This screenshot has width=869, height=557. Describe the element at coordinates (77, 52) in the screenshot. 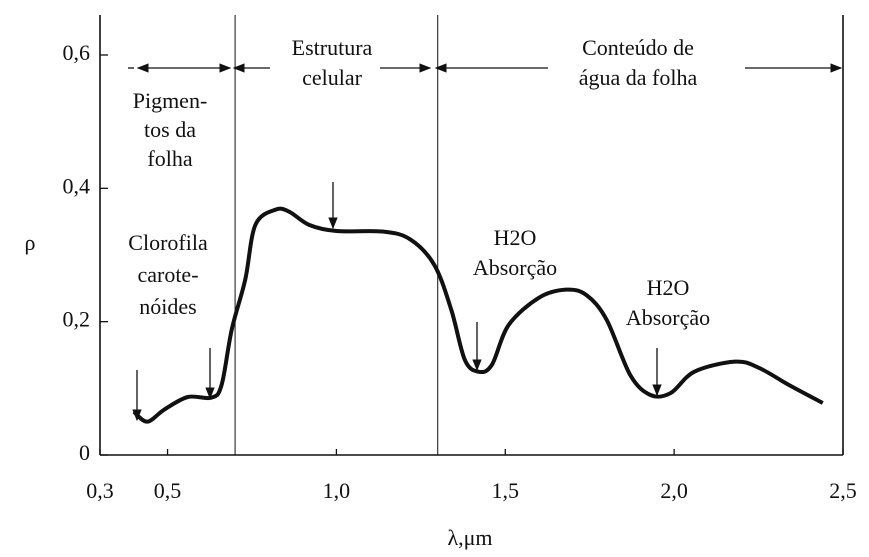

I see `y-tick-label: 0,6` at that location.